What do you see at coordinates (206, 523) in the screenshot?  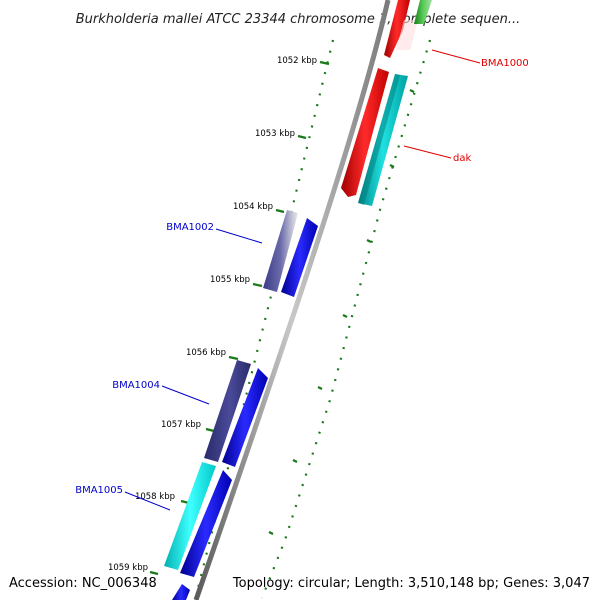 I see `gene-bma1005-cds` at bounding box center [206, 523].